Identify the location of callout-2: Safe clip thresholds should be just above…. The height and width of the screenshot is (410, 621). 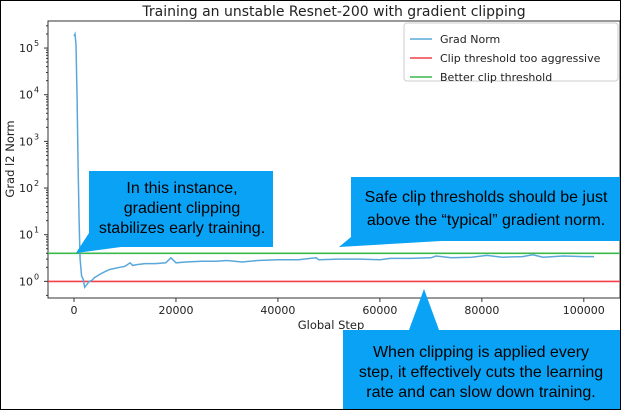
(479, 212).